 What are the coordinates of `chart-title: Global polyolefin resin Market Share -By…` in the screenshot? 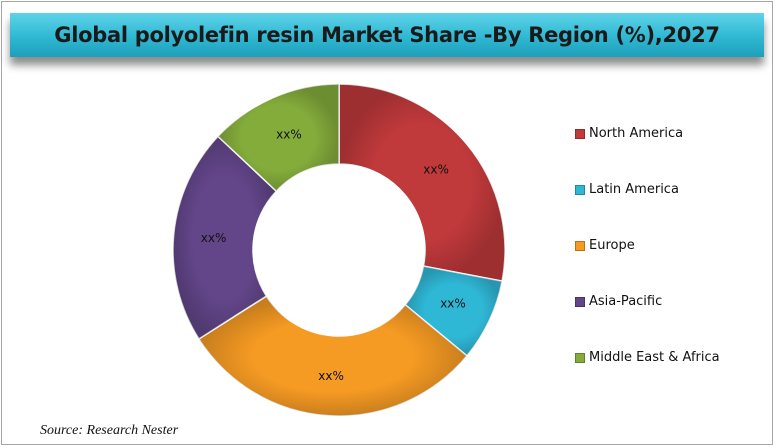 It's located at (387, 35).